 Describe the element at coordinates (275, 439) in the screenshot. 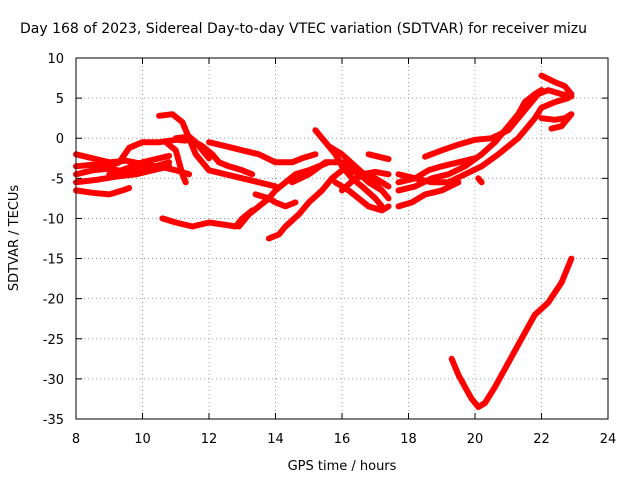

I see `x-tick-label: 14` at that location.